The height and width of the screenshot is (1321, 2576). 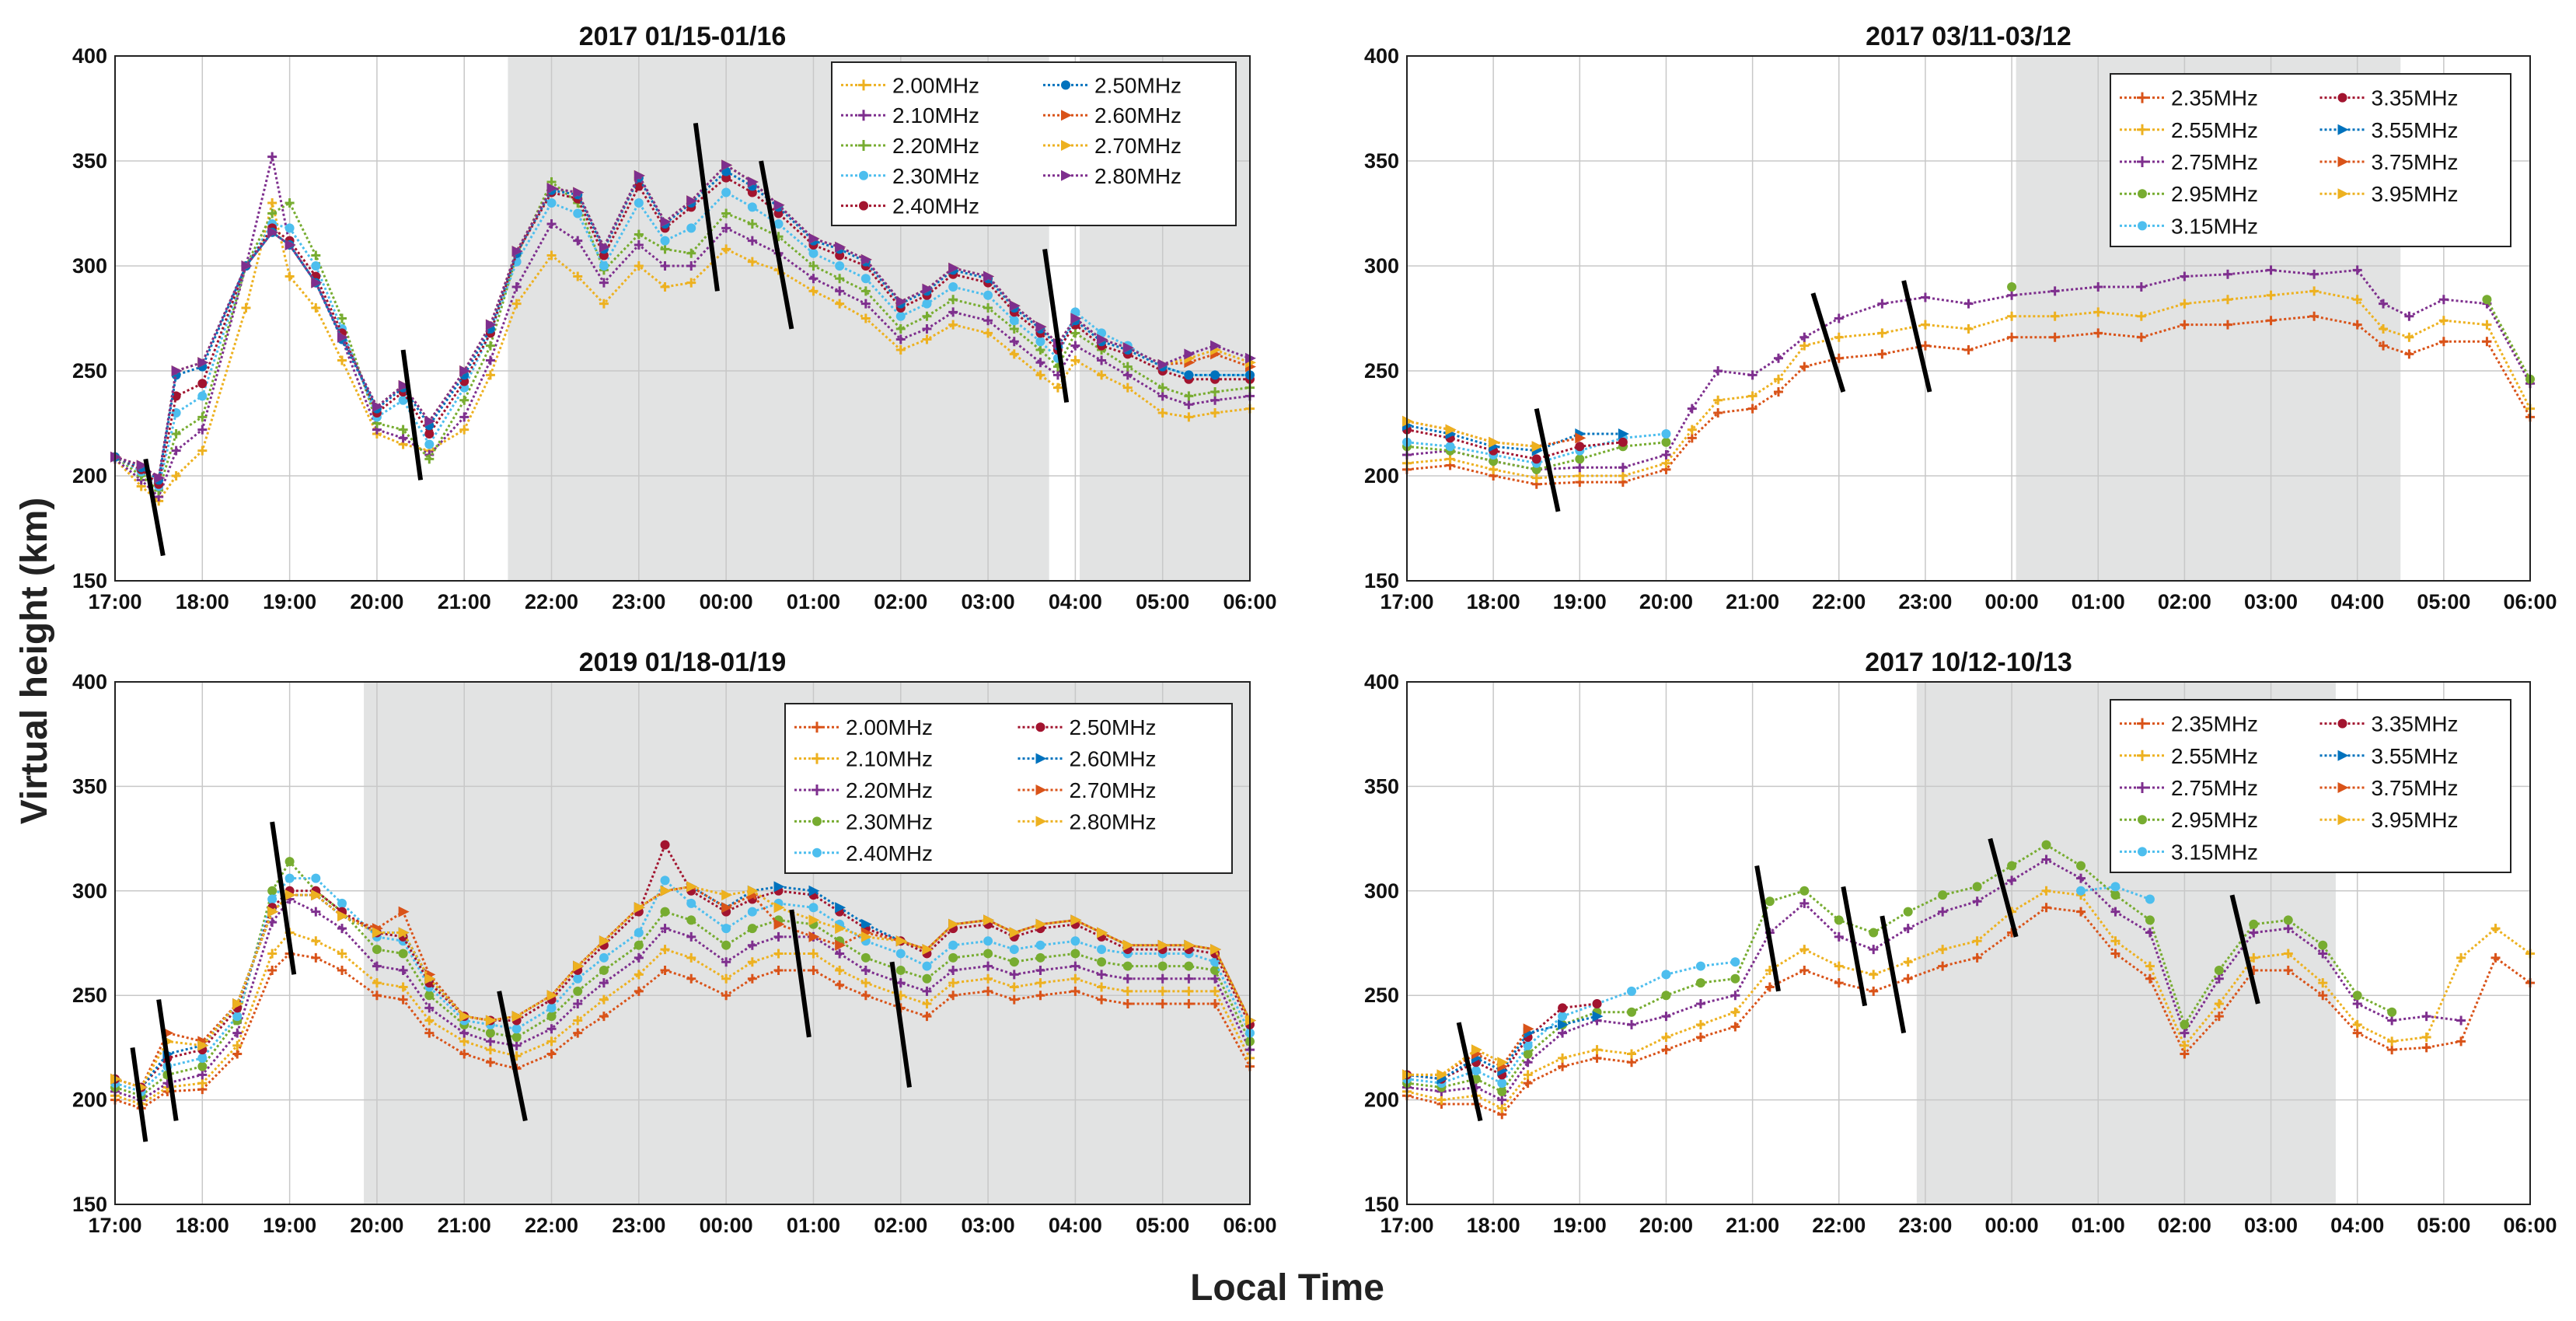 I want to click on x-tick-label: 02:00, so click(x=901, y=1225).